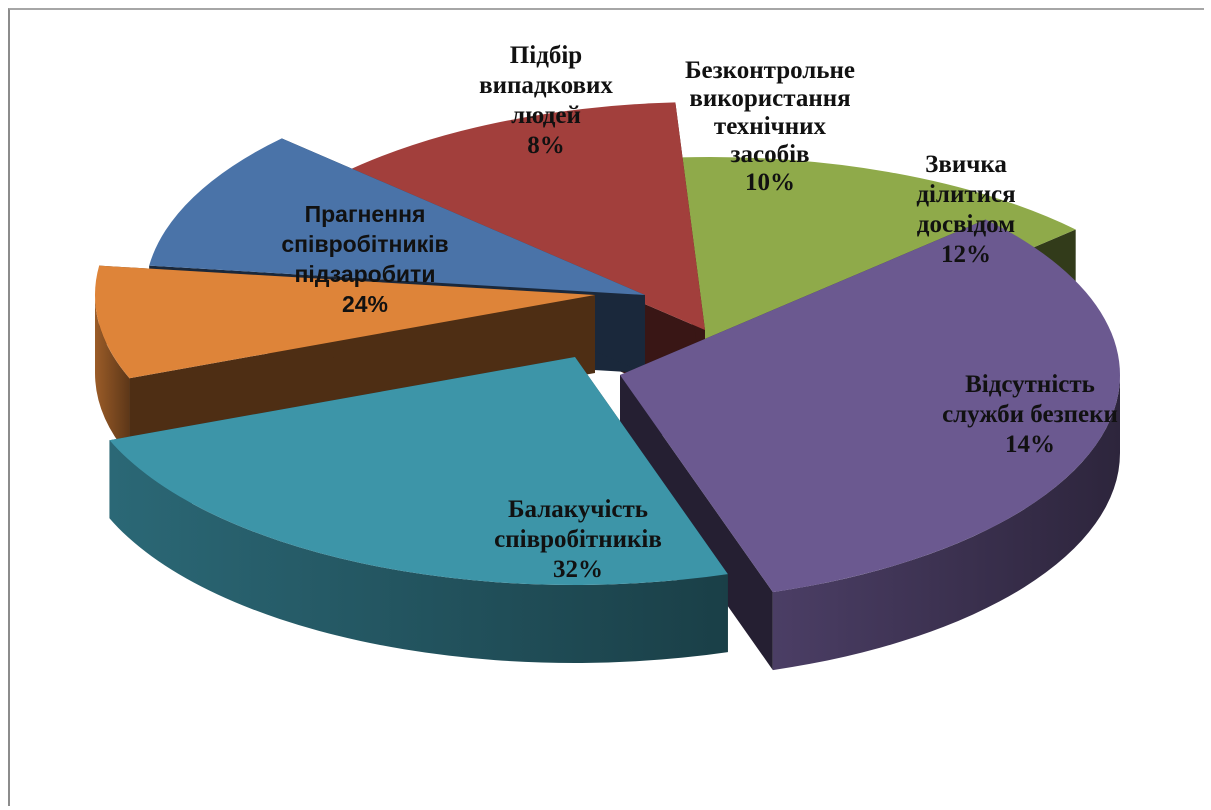 Image resolution: width=1211 pixels, height=810 pixels. I want to click on slice-percent-label-3: 8%, so click(546, 145).